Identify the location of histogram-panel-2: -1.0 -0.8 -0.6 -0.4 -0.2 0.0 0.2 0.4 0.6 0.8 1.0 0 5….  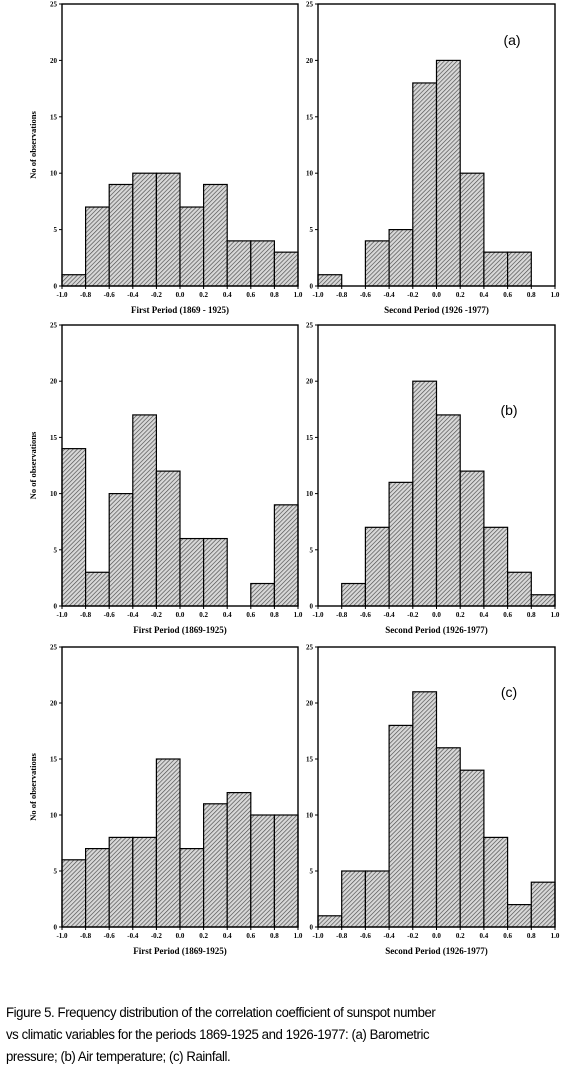
(433, 158).